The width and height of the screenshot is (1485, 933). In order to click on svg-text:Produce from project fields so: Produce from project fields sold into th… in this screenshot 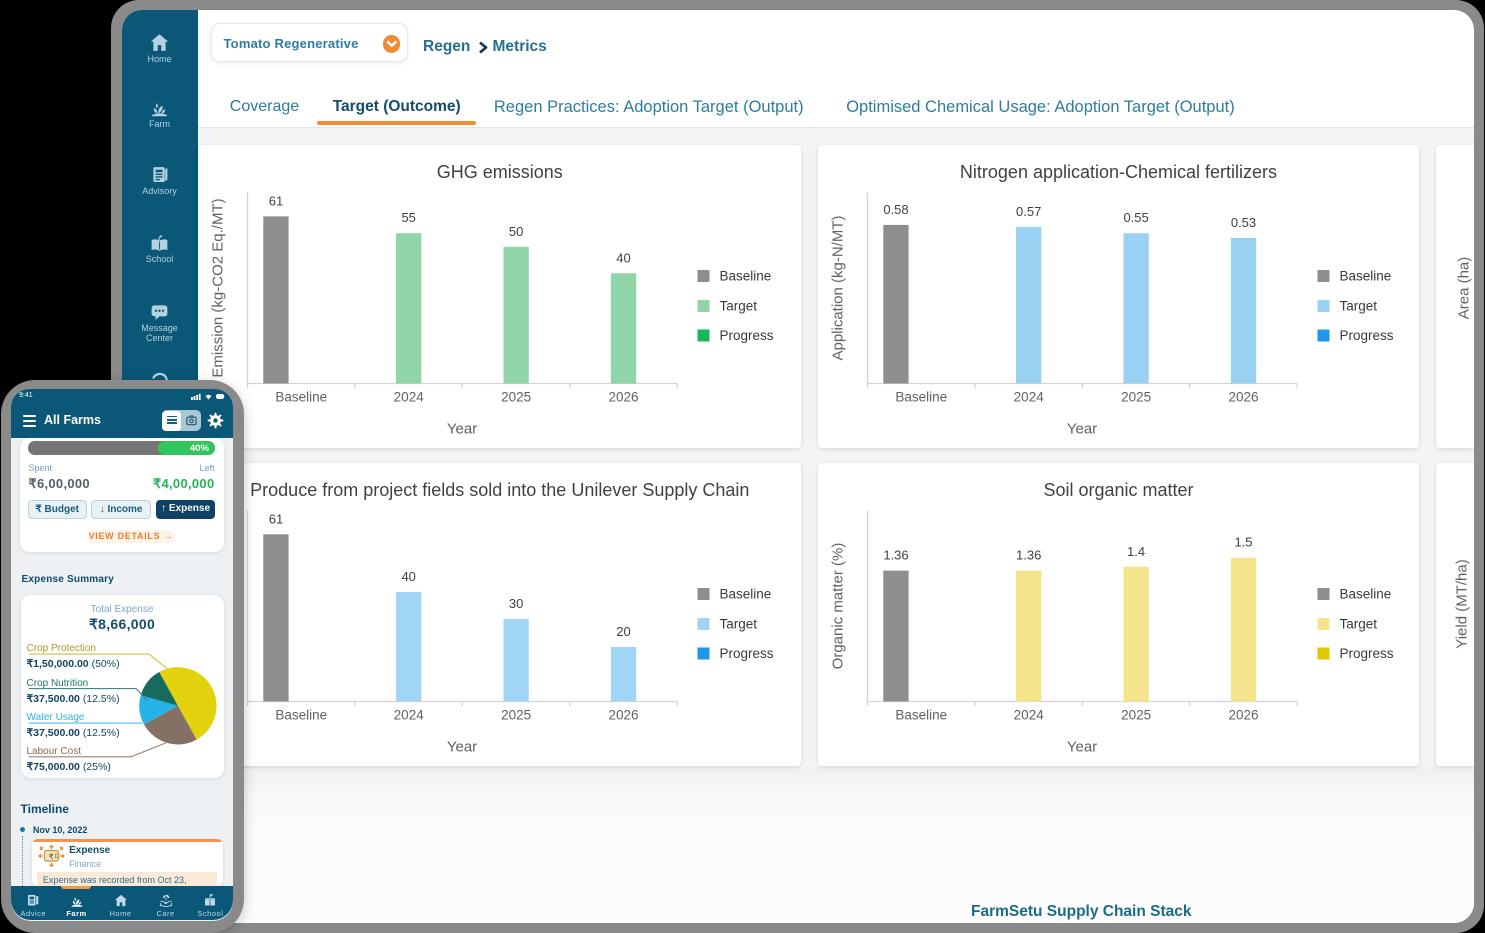, I will do `click(499, 490)`.